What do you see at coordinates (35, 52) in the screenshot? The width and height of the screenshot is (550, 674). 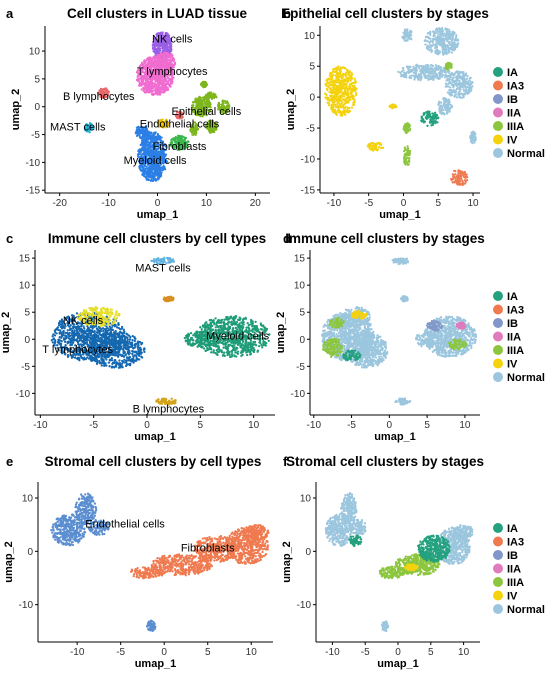 I see `y-tick-label: 10` at bounding box center [35, 52].